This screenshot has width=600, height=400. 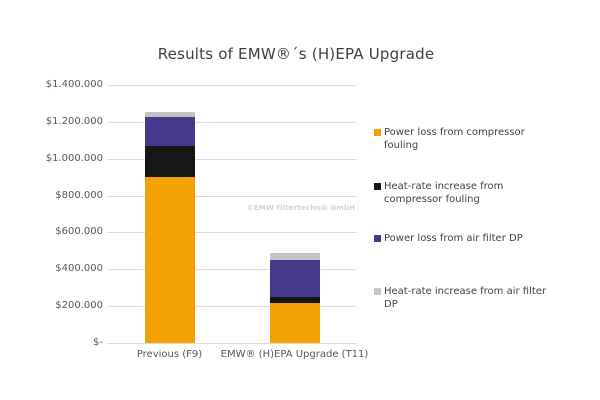 I want to click on legend-item: Power loss from compressor fouling, so click(x=464, y=139).